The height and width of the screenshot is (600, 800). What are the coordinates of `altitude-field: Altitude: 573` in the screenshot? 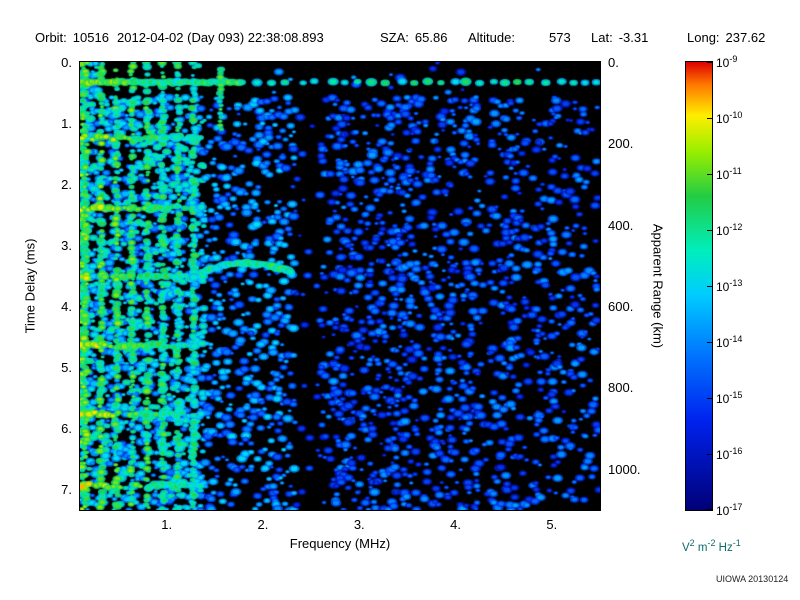 It's located at (519, 37).